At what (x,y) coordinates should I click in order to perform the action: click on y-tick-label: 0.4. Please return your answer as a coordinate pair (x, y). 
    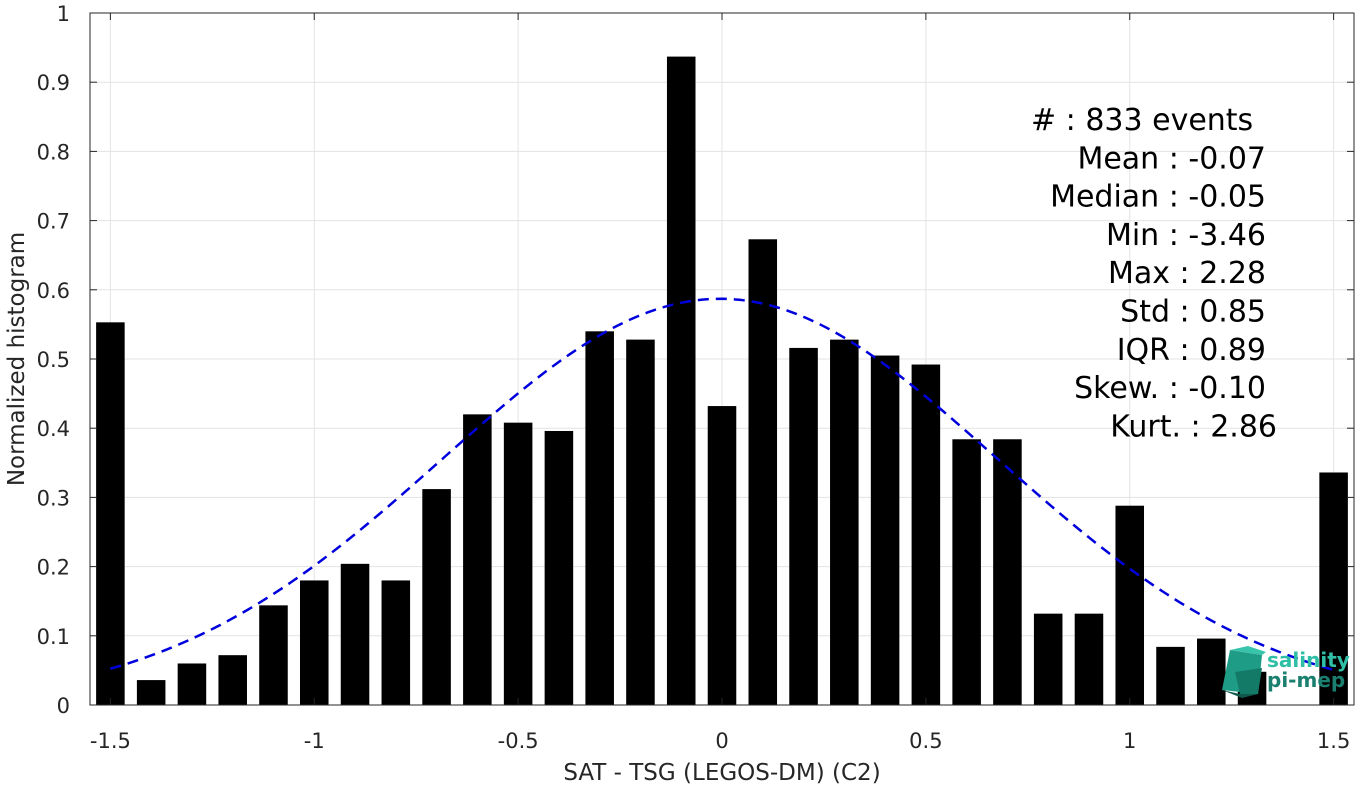
    Looking at the image, I should click on (53, 429).